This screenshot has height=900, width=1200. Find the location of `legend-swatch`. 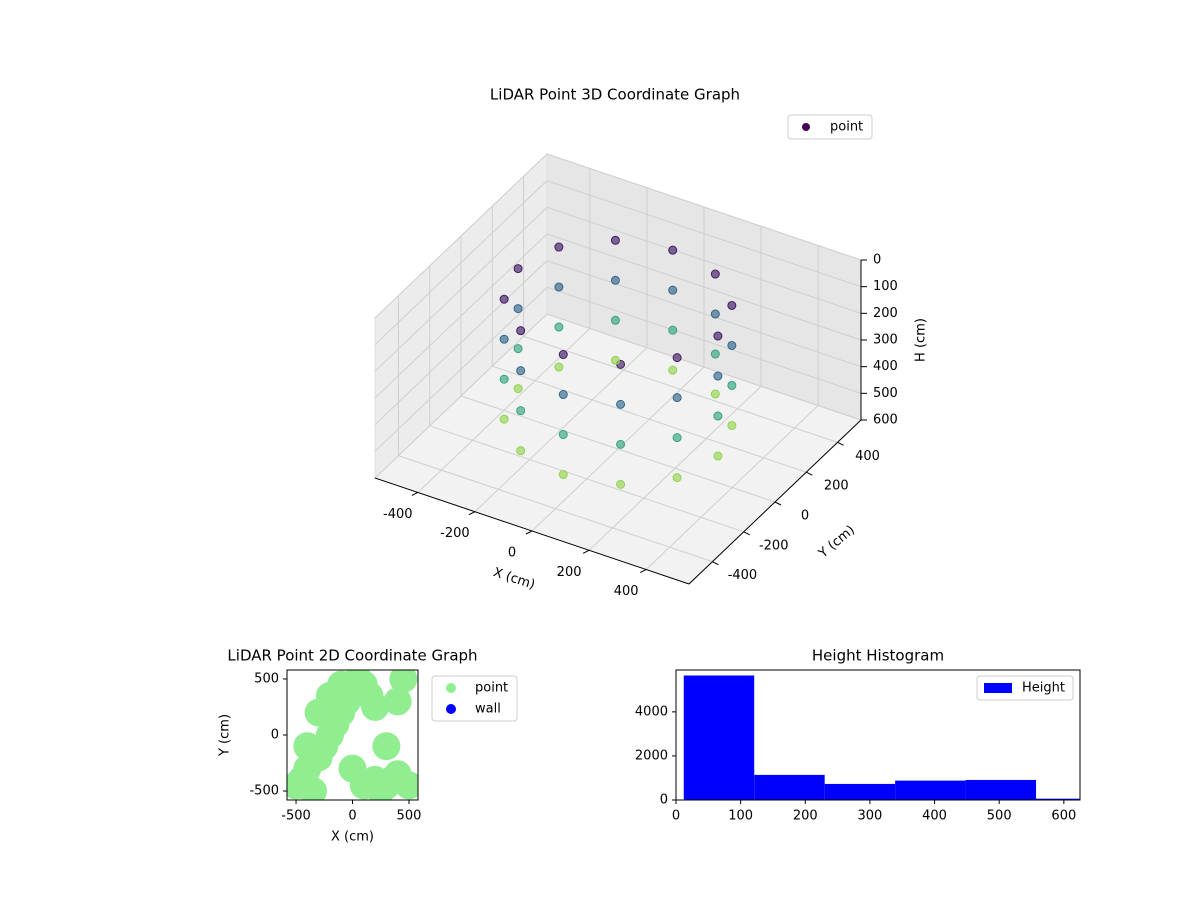

legend-swatch is located at coordinates (998, 688).